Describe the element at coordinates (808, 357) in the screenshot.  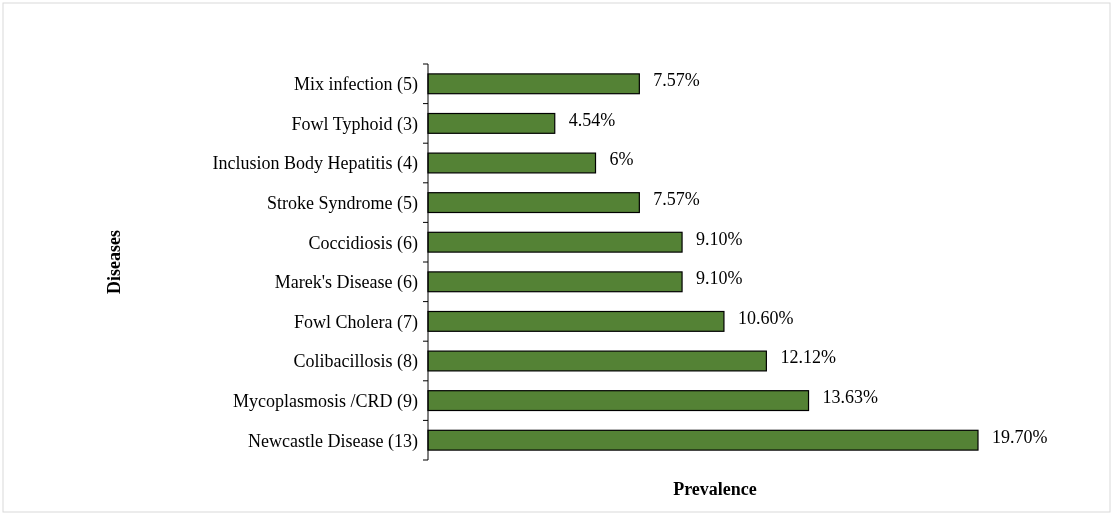
I see `data-label: 12.12%` at that location.